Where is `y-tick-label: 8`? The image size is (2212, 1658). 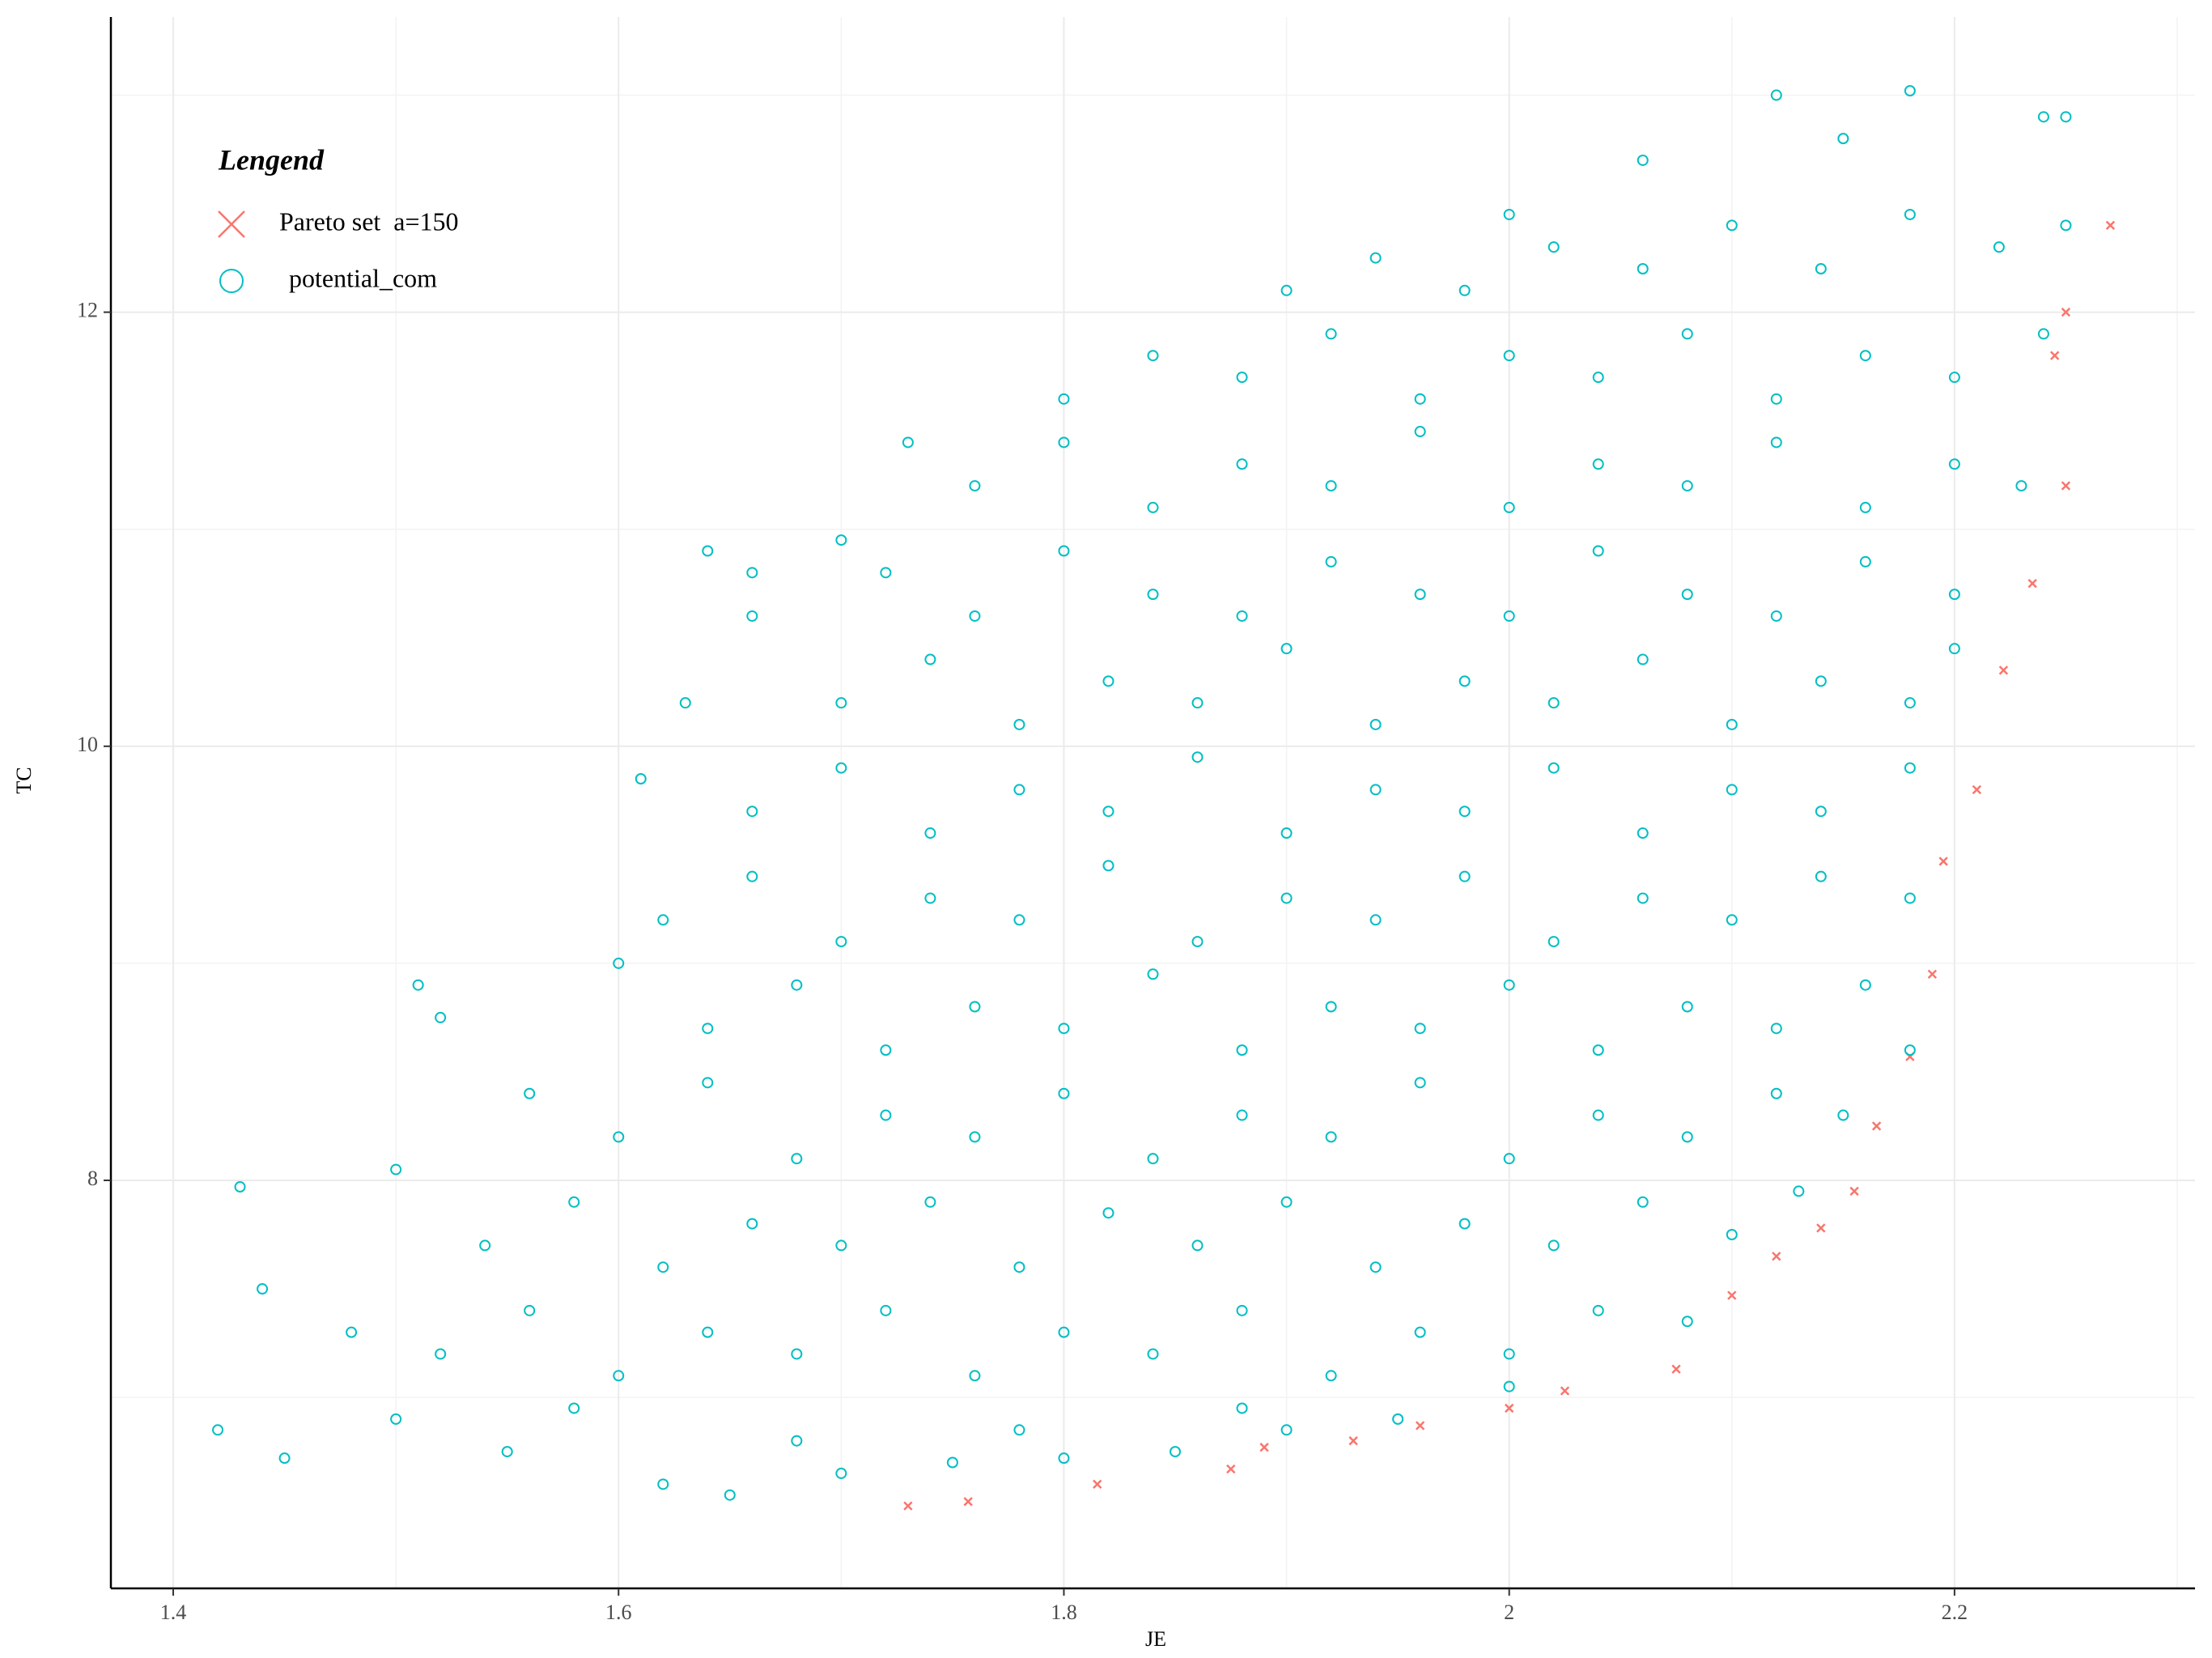 y-tick-label: 8 is located at coordinates (92, 1178).